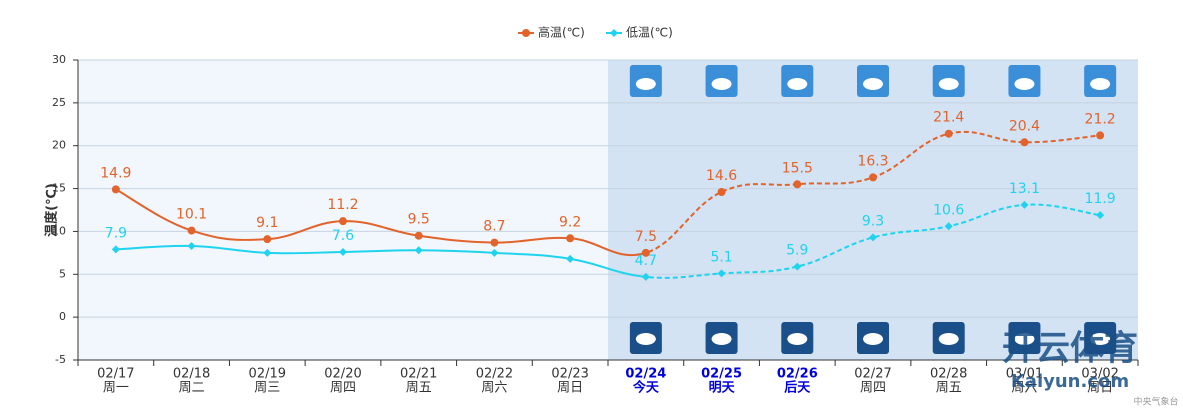 The height and width of the screenshot is (414, 1183). Describe the element at coordinates (419, 220) in the screenshot. I see `data-label: 9.5` at that location.